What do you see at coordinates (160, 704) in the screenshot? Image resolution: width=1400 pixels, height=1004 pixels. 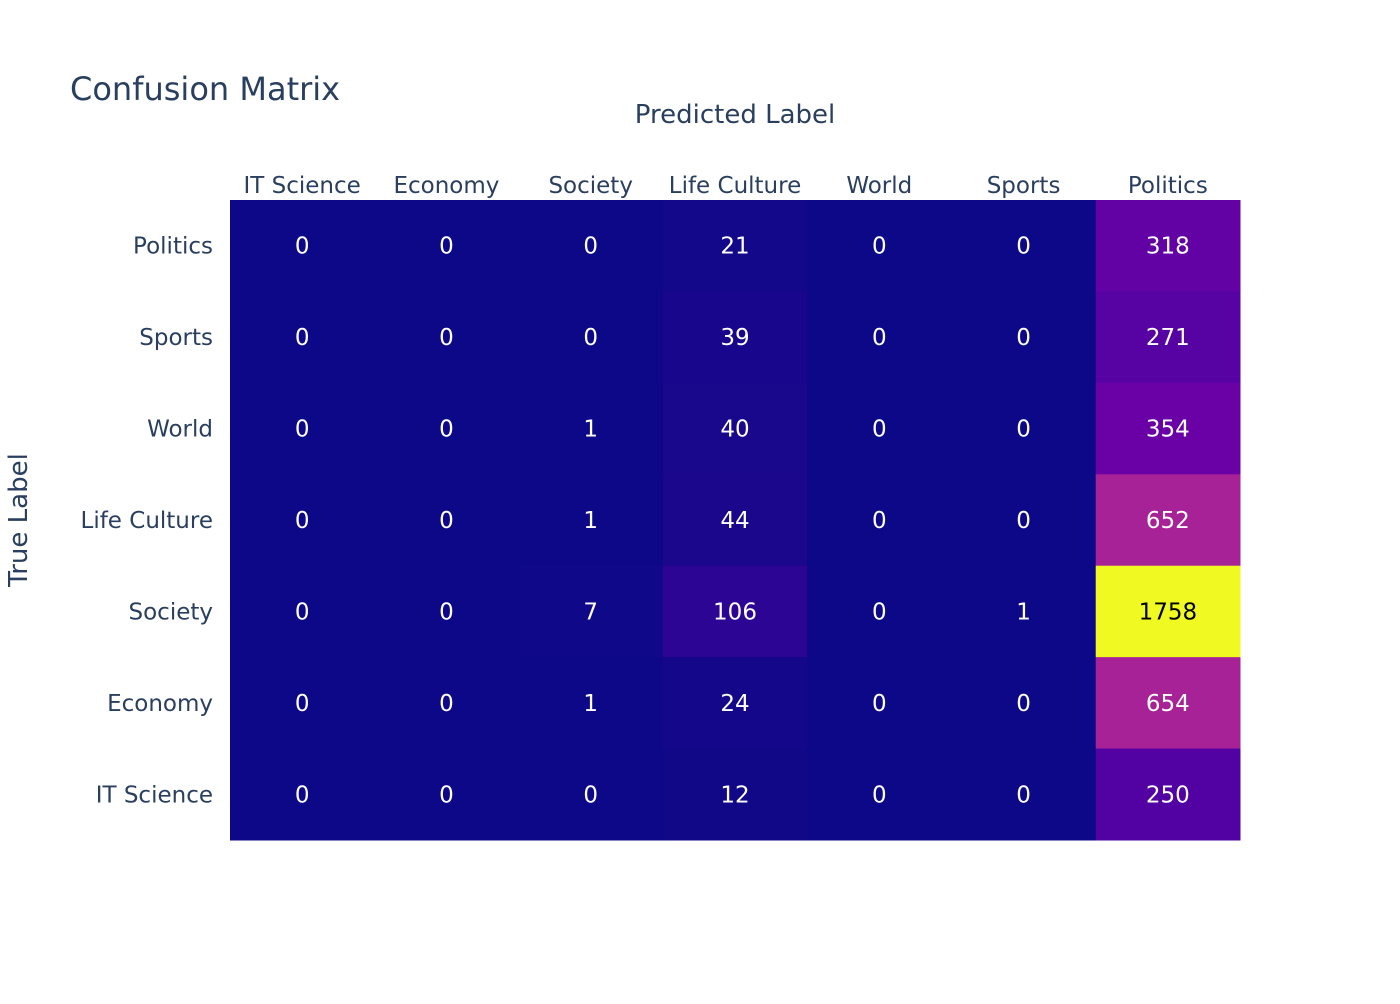 I see `y-tick-label: Economy` at bounding box center [160, 704].